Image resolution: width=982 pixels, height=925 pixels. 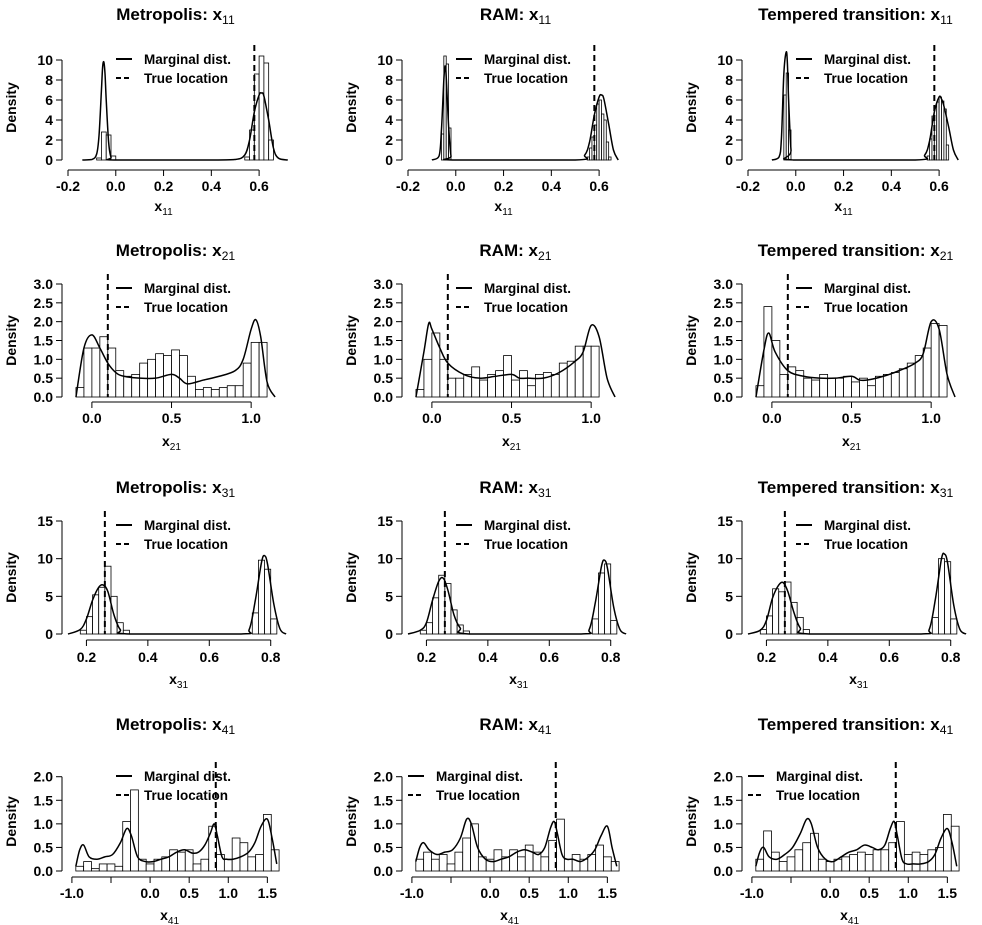 What do you see at coordinates (514, 920) in the screenshot?
I see `x-axis-label-subscript: 41` at bounding box center [514, 920].